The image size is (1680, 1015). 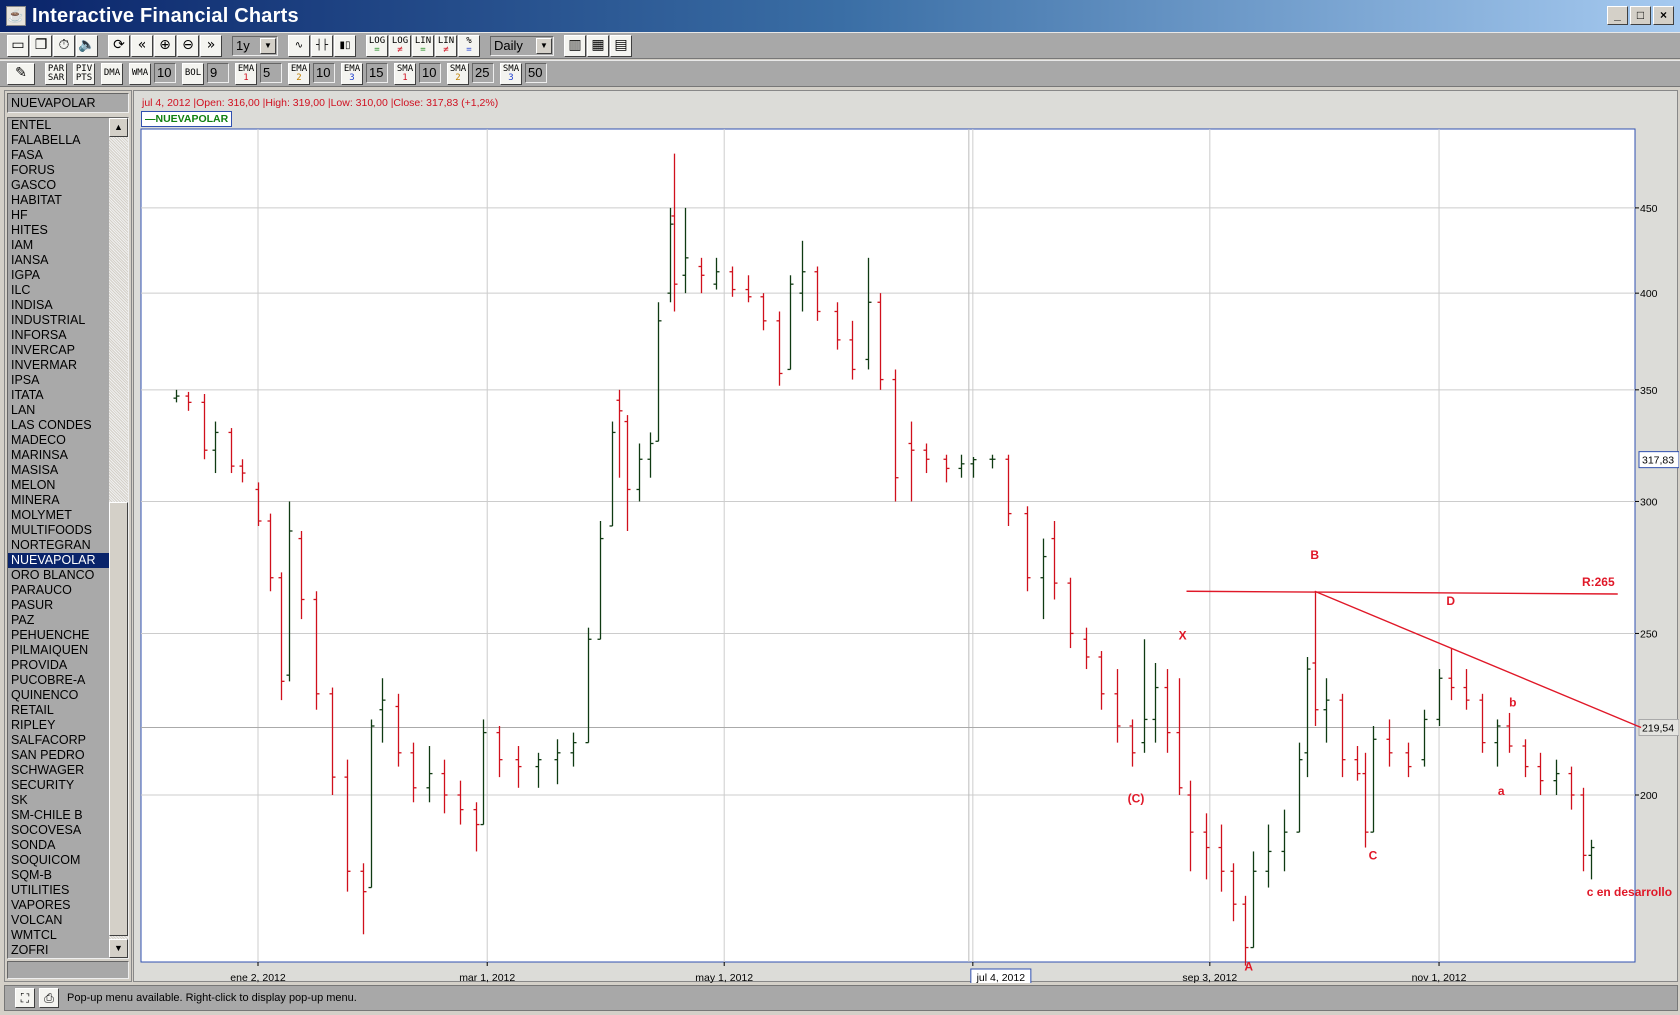 What do you see at coordinates (39, 665) in the screenshot?
I see `list-item: PROVIDA` at bounding box center [39, 665].